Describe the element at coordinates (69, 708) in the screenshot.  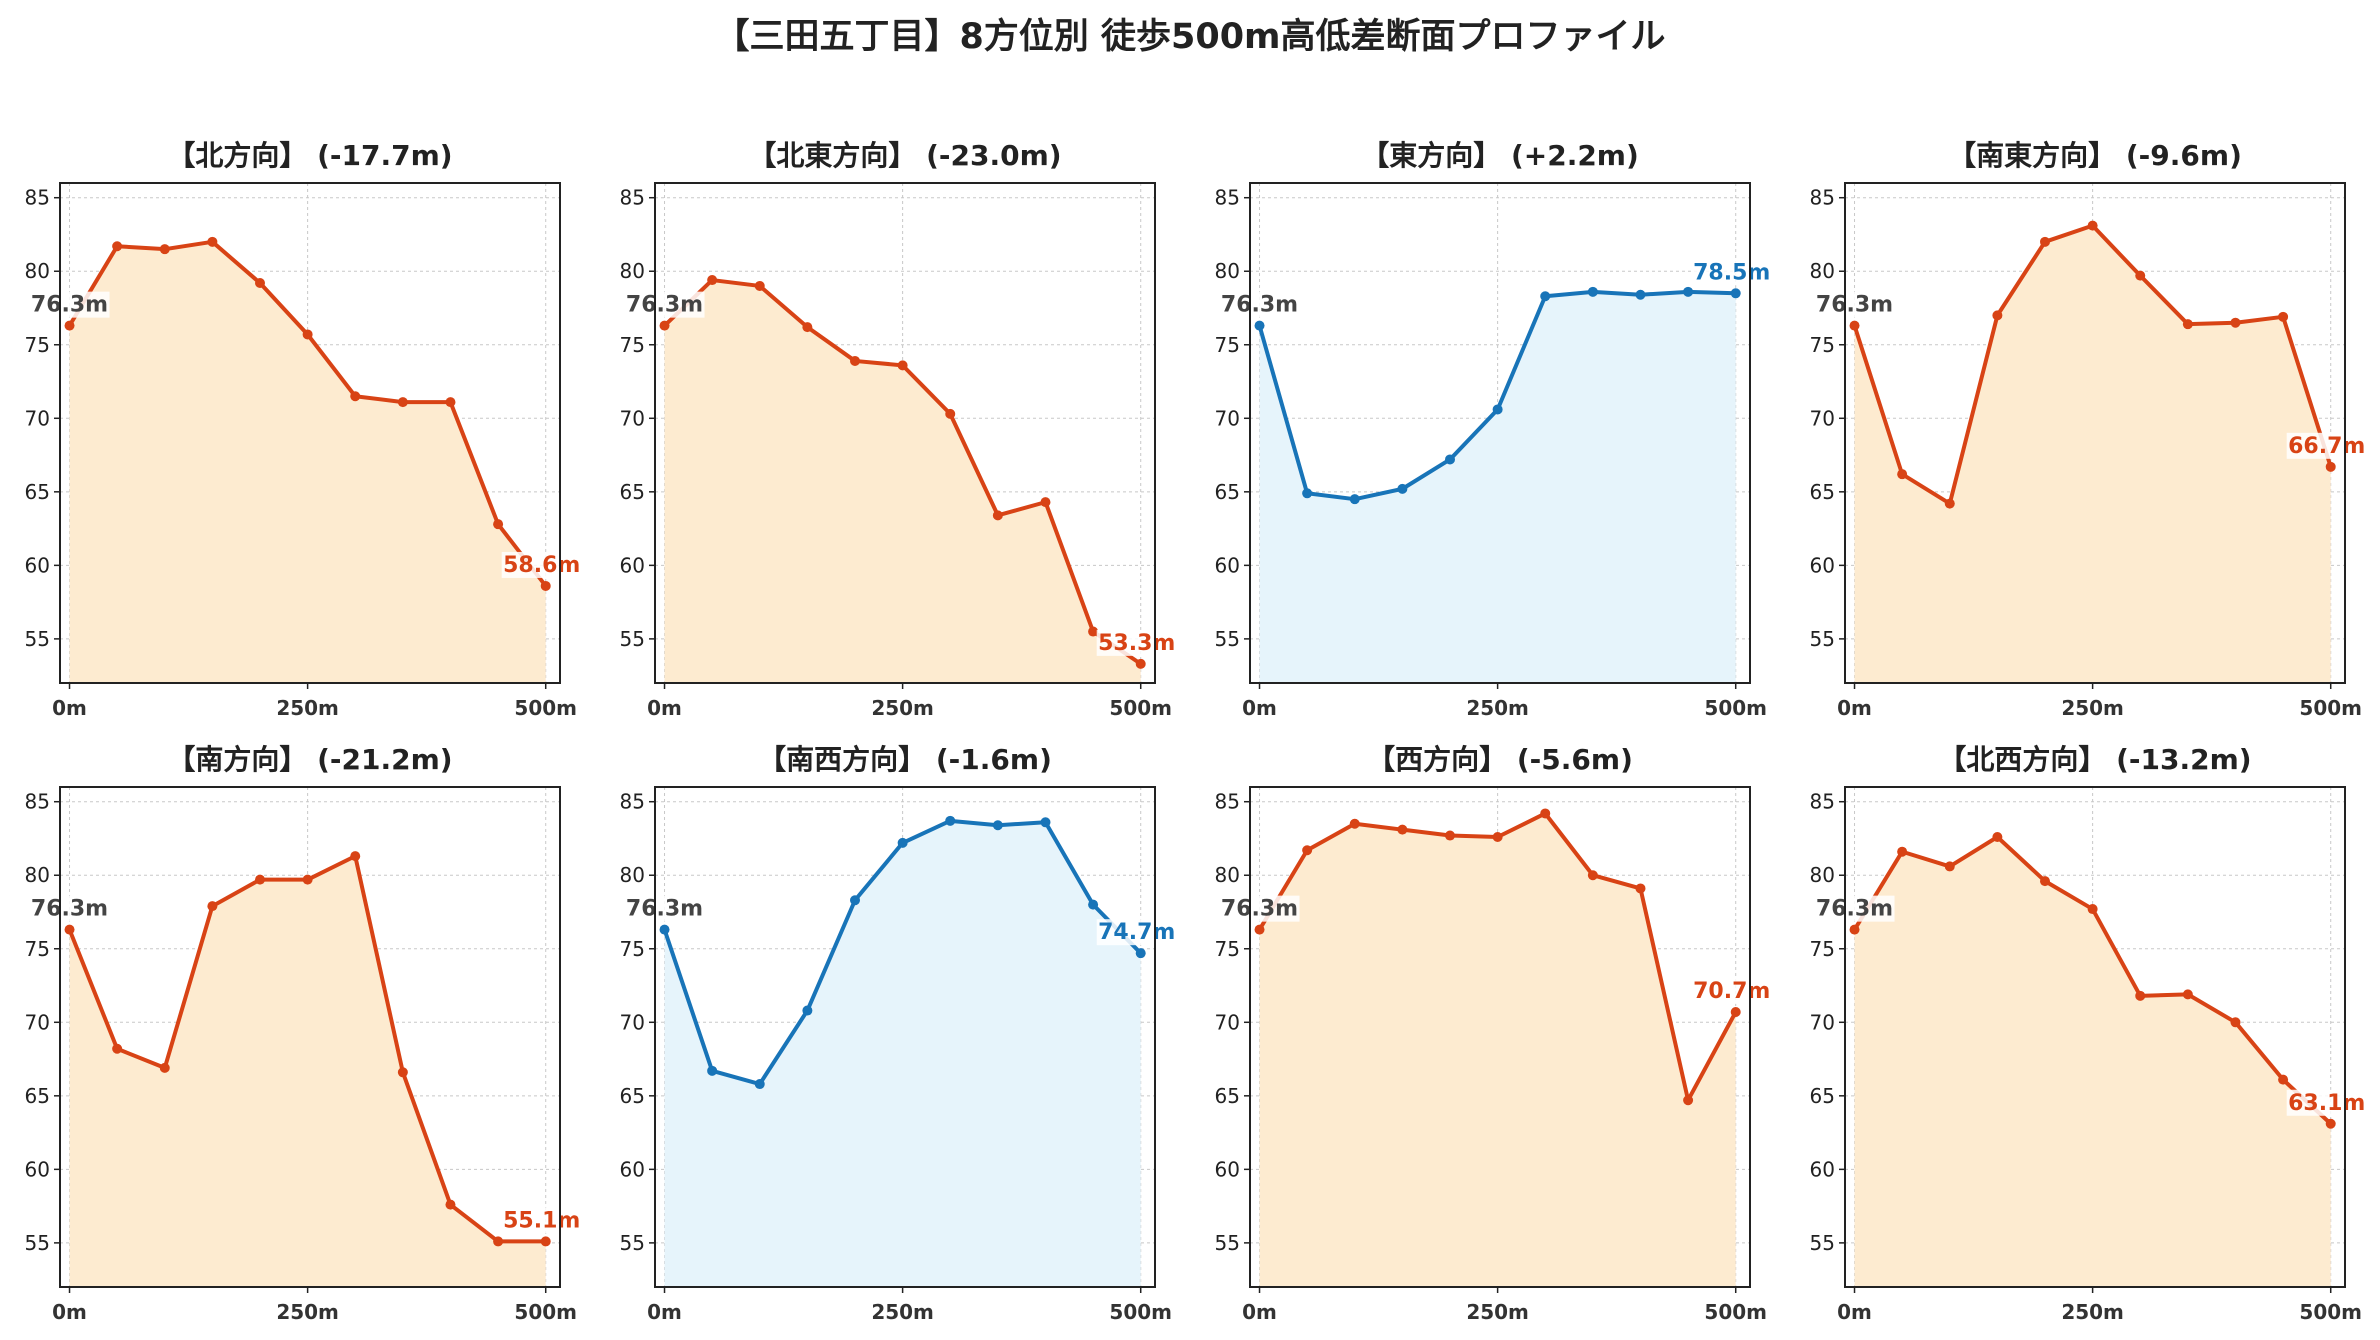
I see `x-tick-label: 0m` at that location.